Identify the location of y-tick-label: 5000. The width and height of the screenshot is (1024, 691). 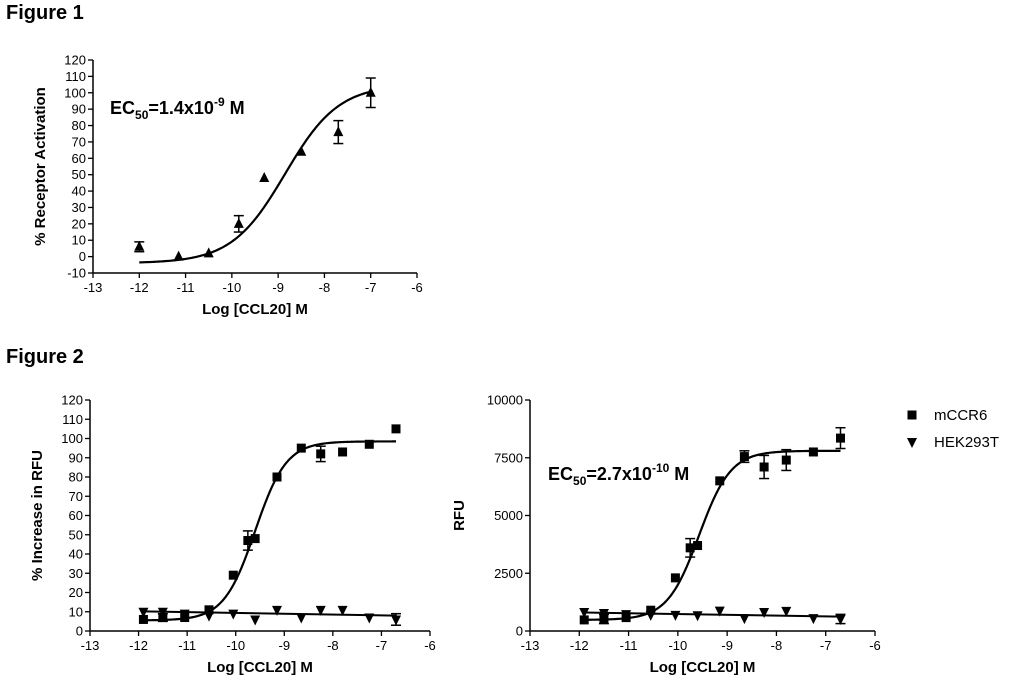
(508, 515).